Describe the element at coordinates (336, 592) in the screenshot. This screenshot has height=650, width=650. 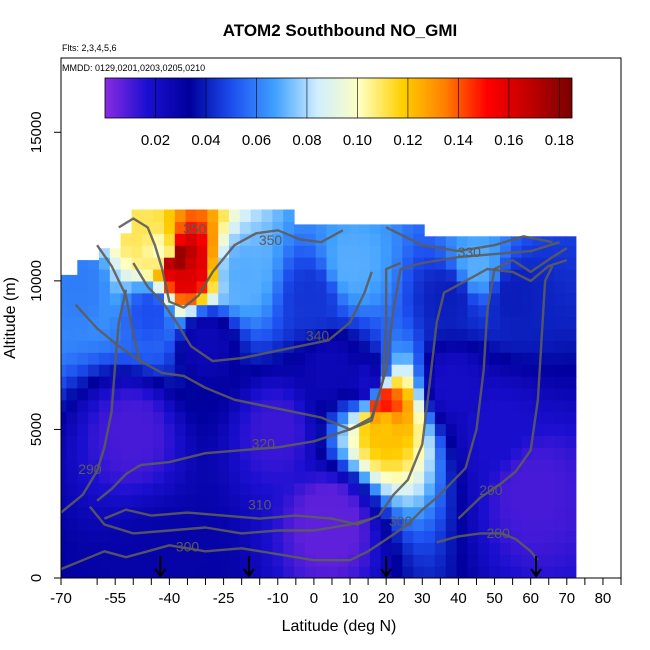
I see `x-axis: -70 -55 -40 -25 -10 0 10 20 30 40 50 60 70 80` at that location.